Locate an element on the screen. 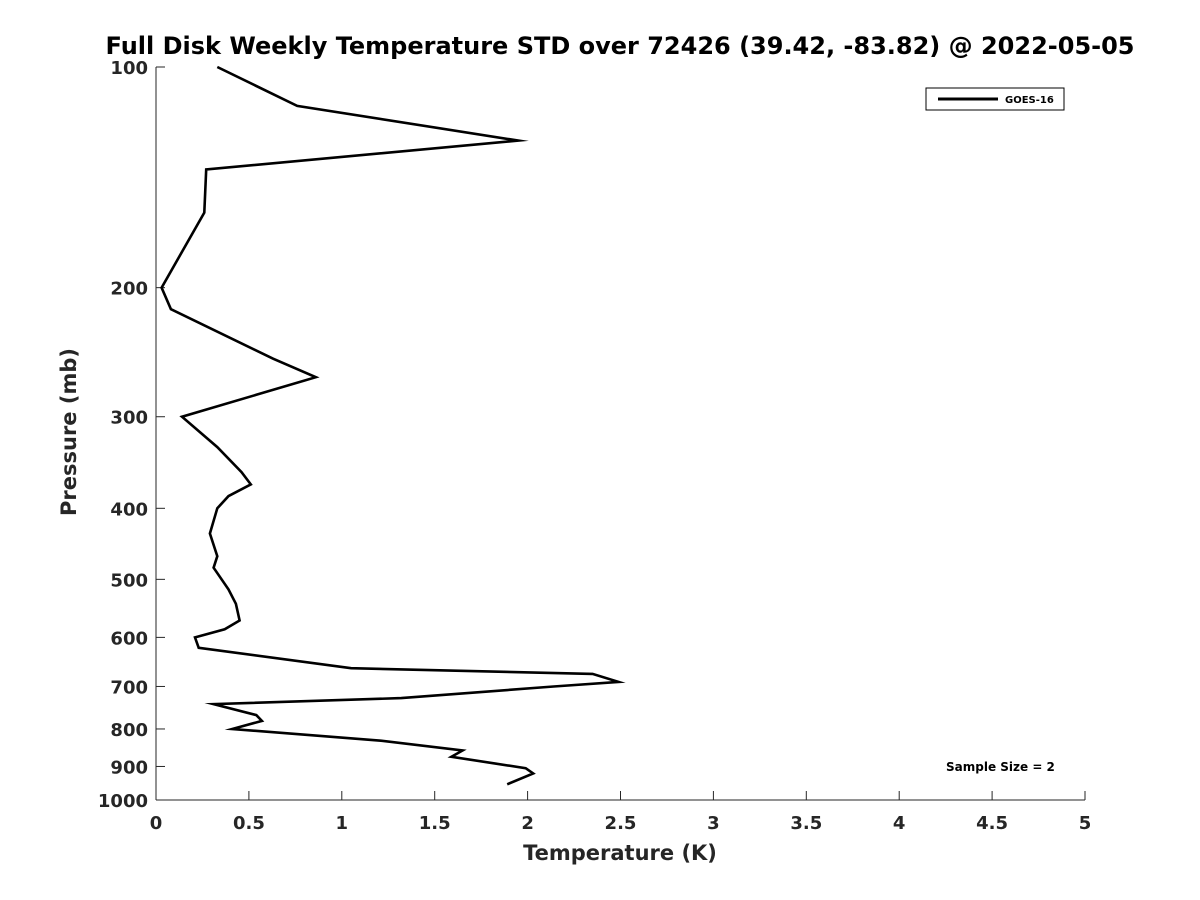 The image size is (1200, 900). y-axis-ticks: 100 200 300 400 500 600 700 800 900 1000 is located at coordinates (131, 435).